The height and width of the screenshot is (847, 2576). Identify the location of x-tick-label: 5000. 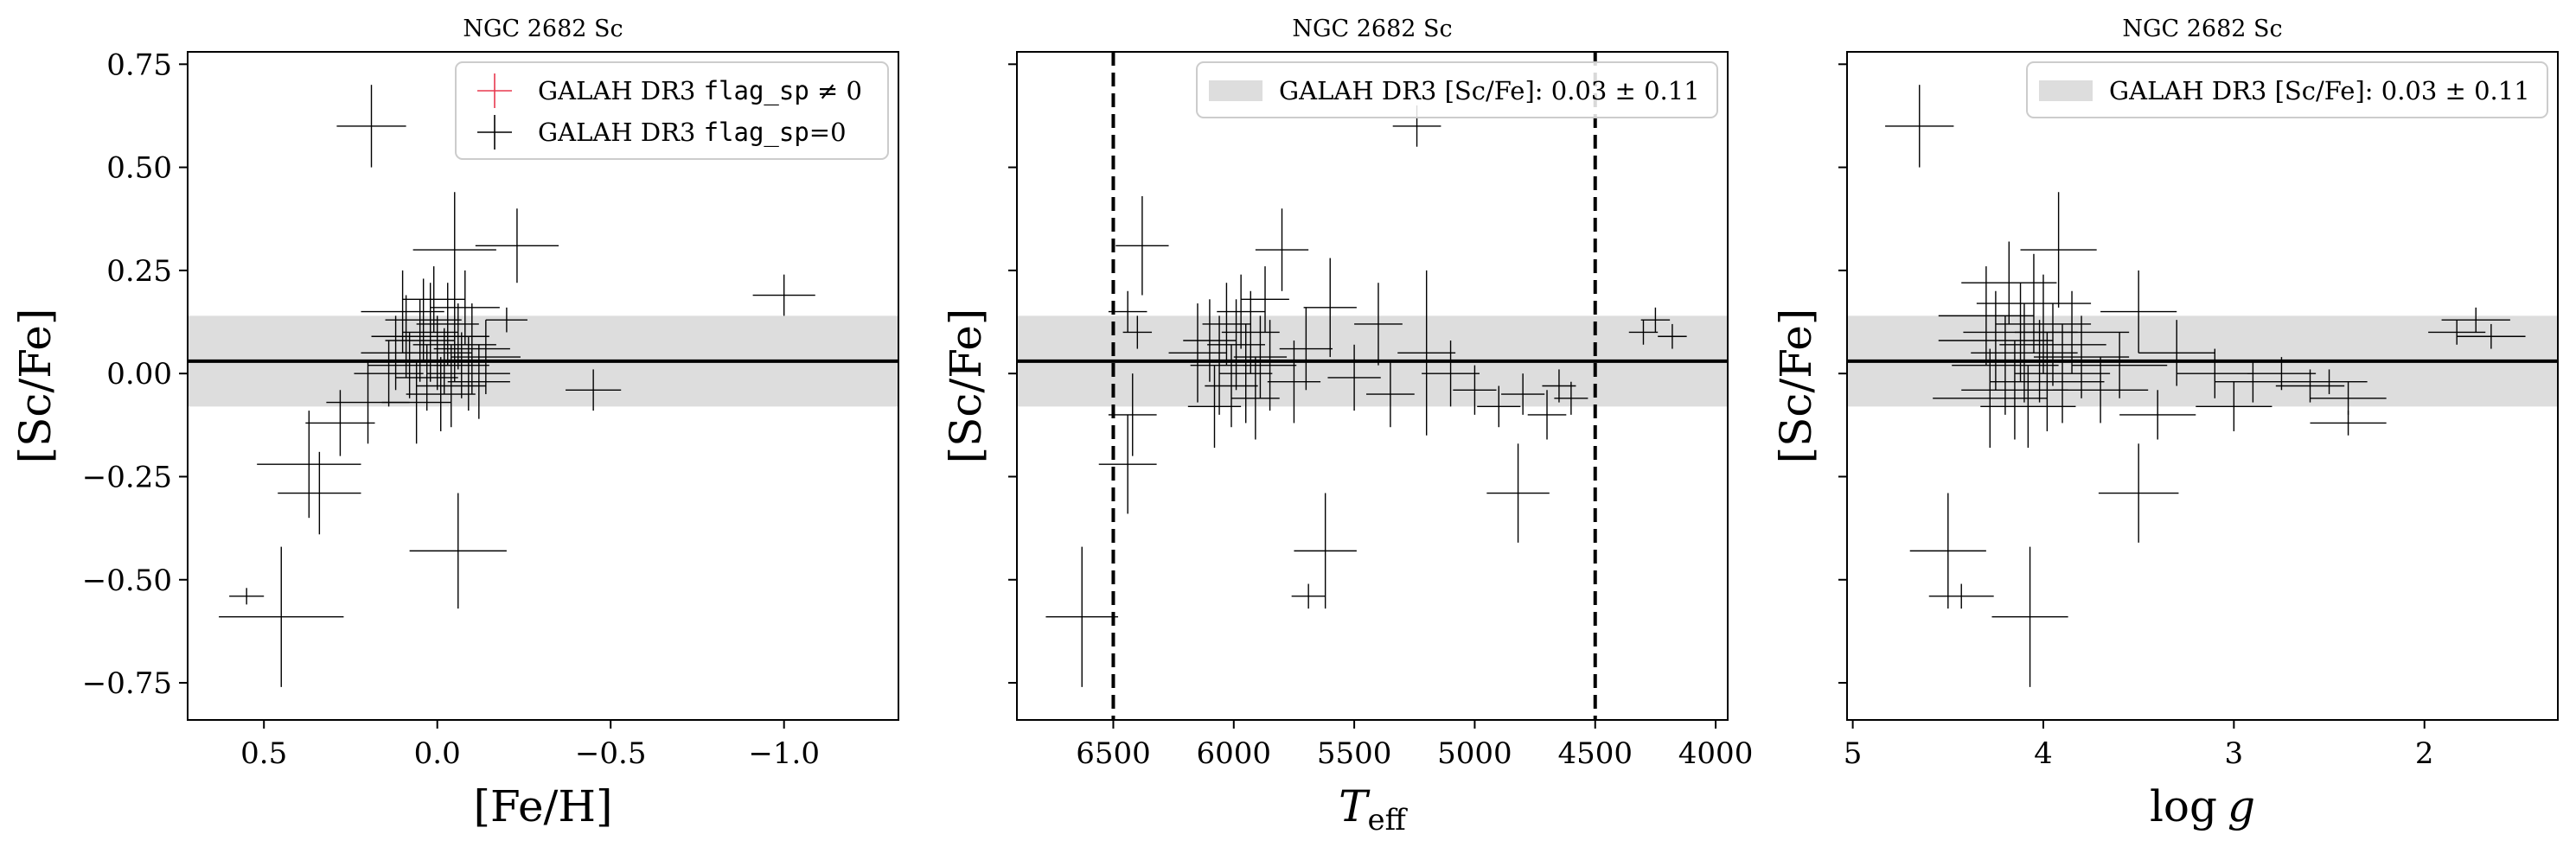
(1475, 753).